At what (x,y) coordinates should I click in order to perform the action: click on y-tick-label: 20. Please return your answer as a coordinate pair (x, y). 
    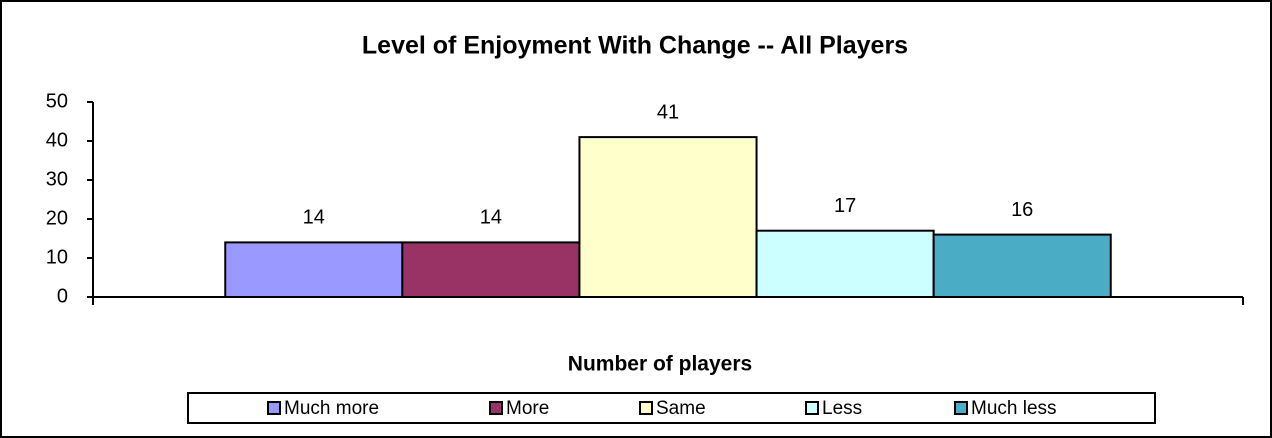
    Looking at the image, I should click on (57, 218).